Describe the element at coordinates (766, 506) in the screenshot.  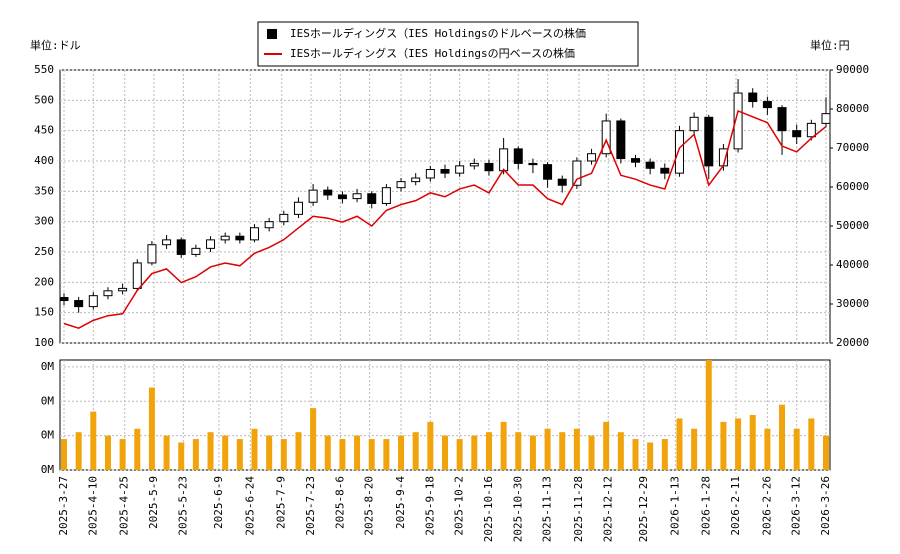
I see `x-tick-label: 2026-2-26` at that location.